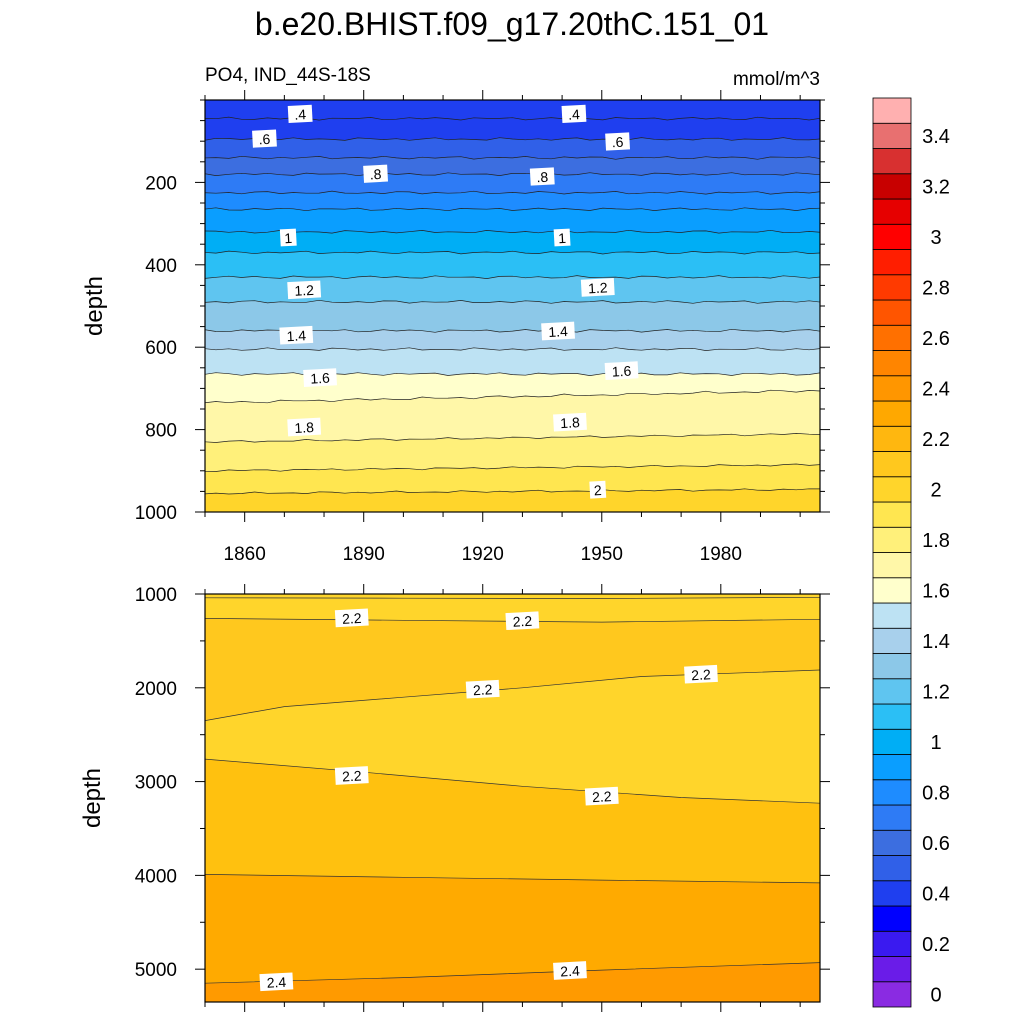  Describe the element at coordinates (156, 595) in the screenshot. I see `lower-y-tick-label: 1000` at that location.